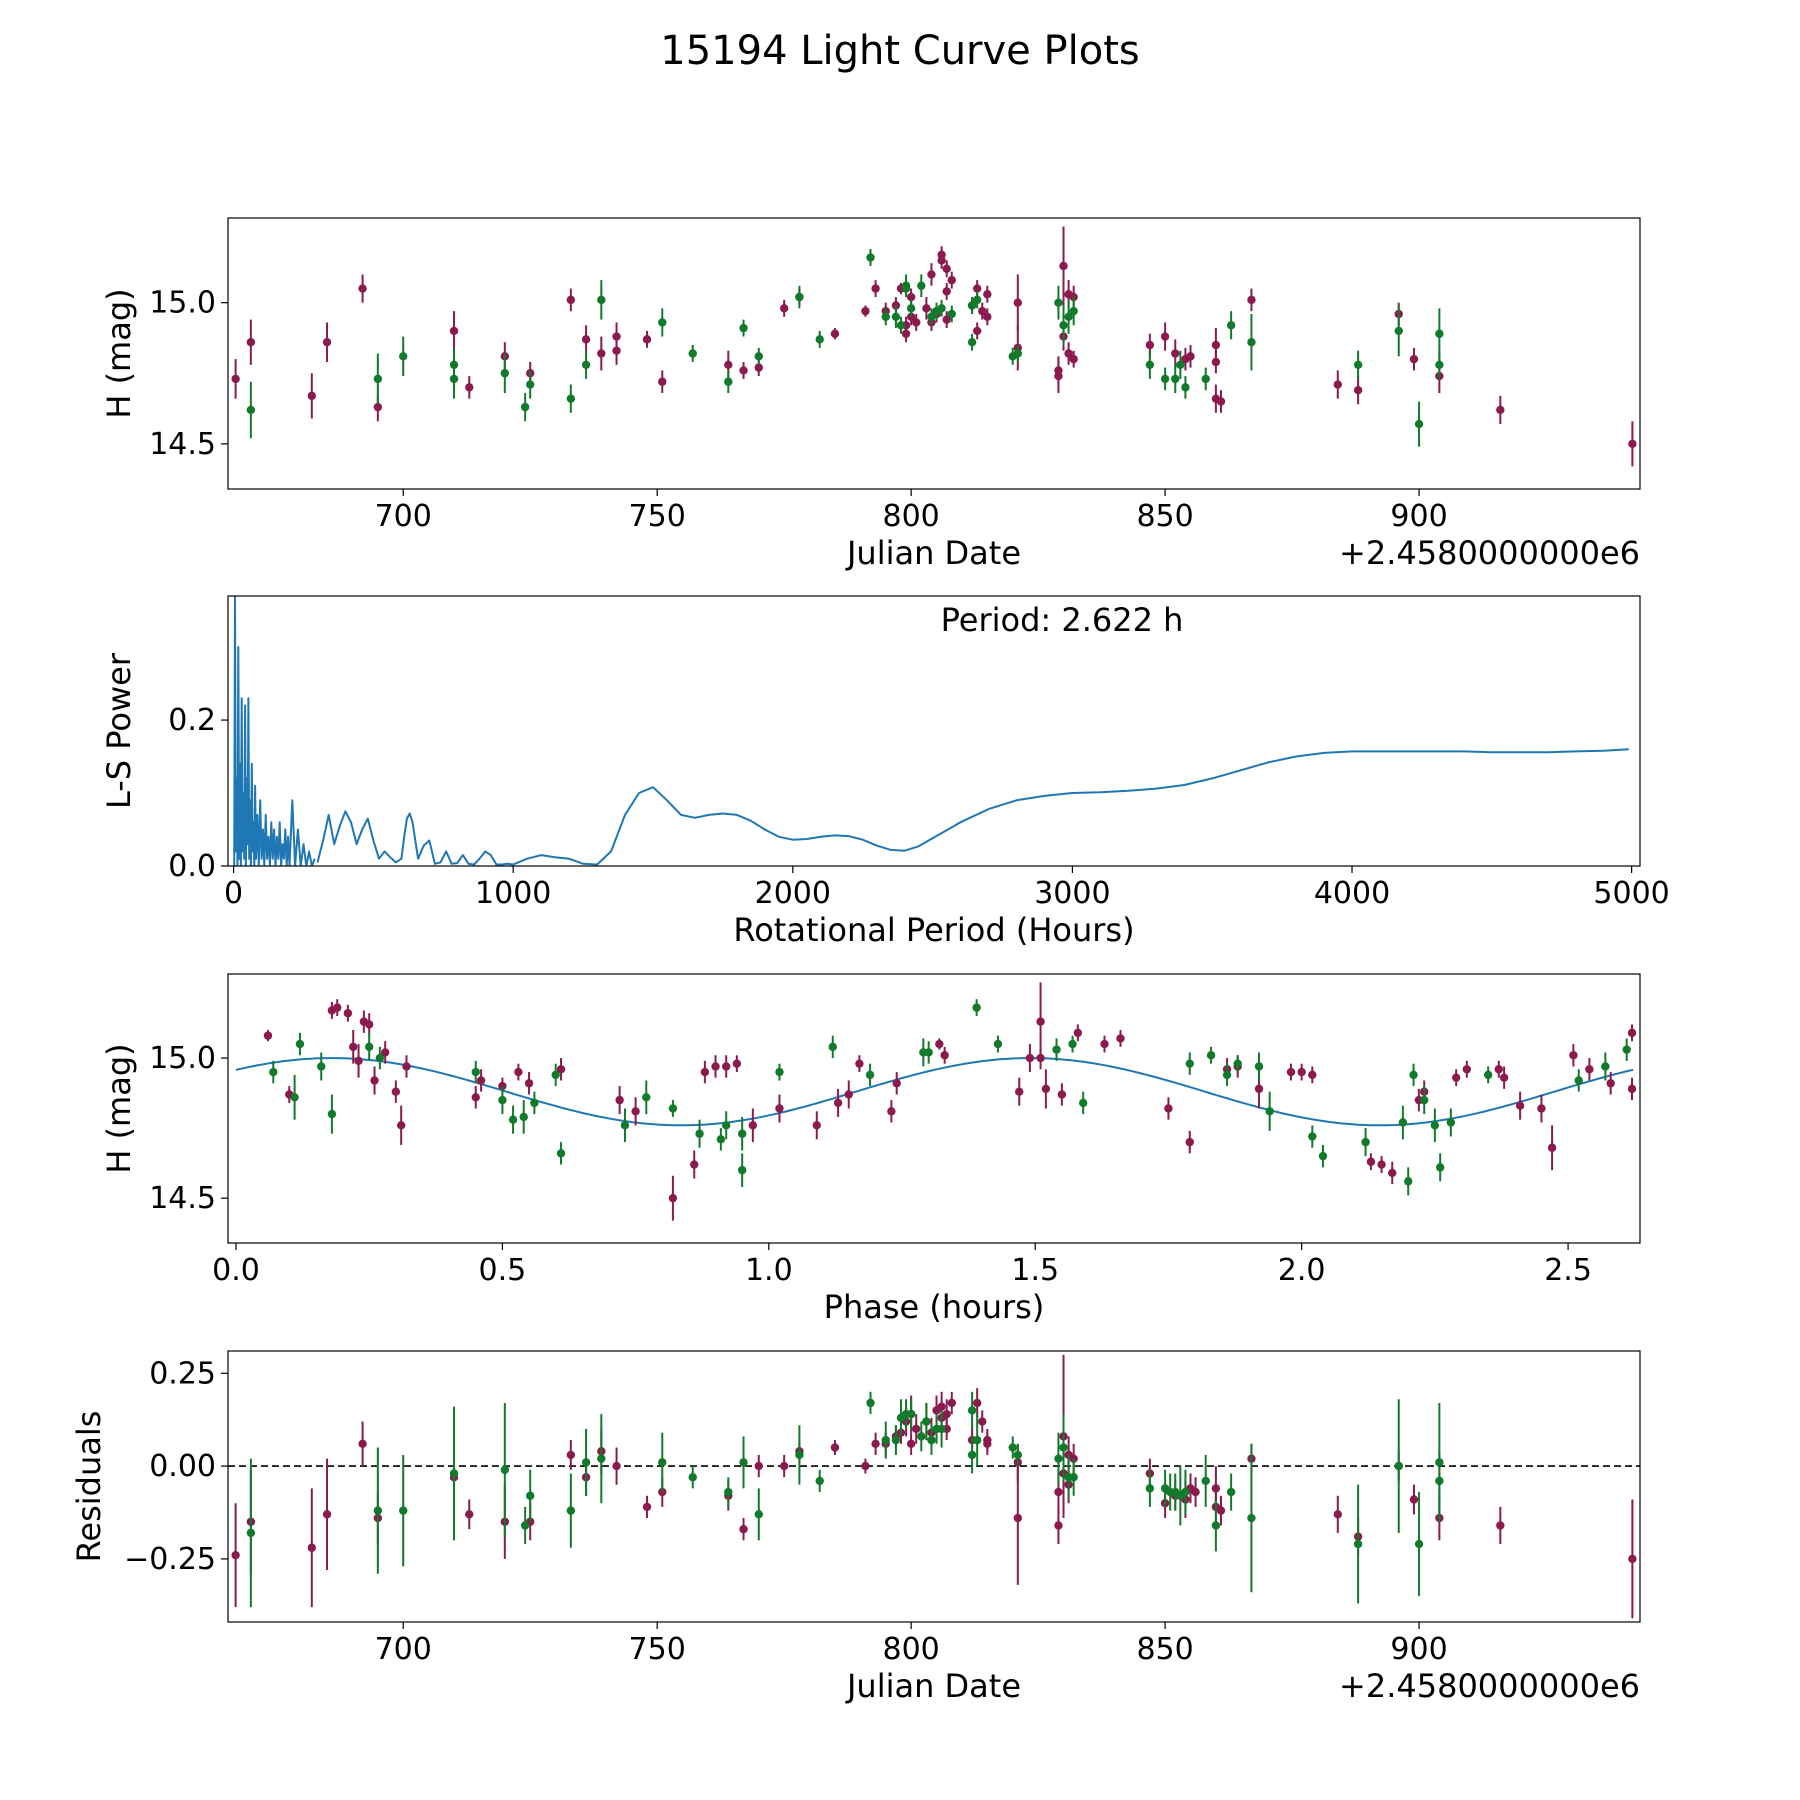 The width and height of the screenshot is (1800, 1800). Describe the element at coordinates (192, 720) in the screenshot. I see `y-tick-label: 0.2` at that location.